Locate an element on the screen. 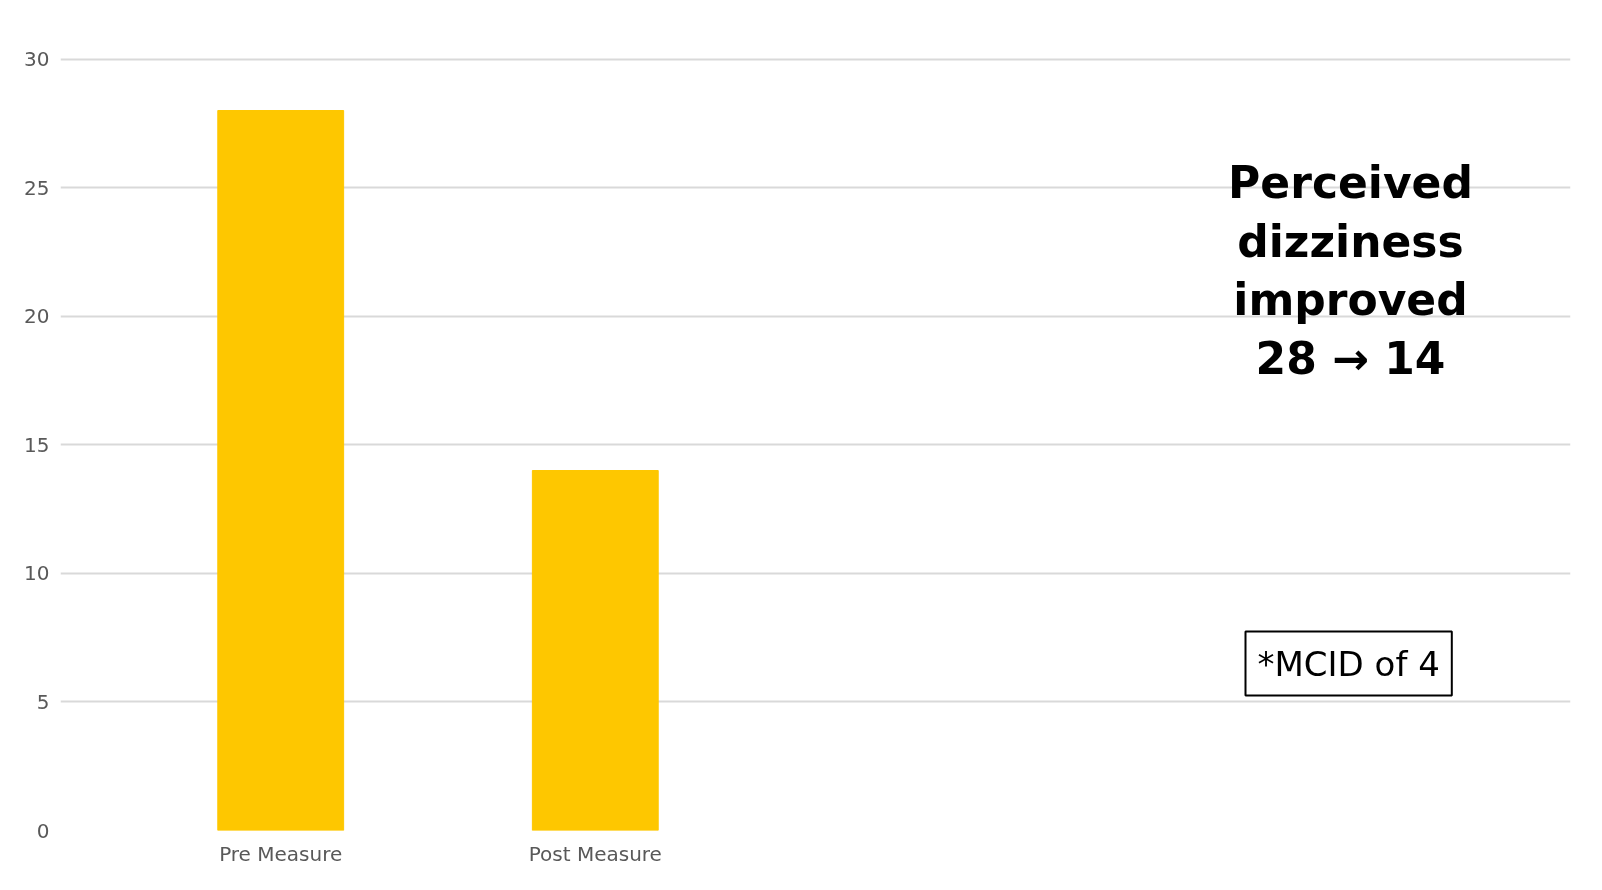 The image size is (1602, 890). y-tick-label: 15 is located at coordinates (37, 444).